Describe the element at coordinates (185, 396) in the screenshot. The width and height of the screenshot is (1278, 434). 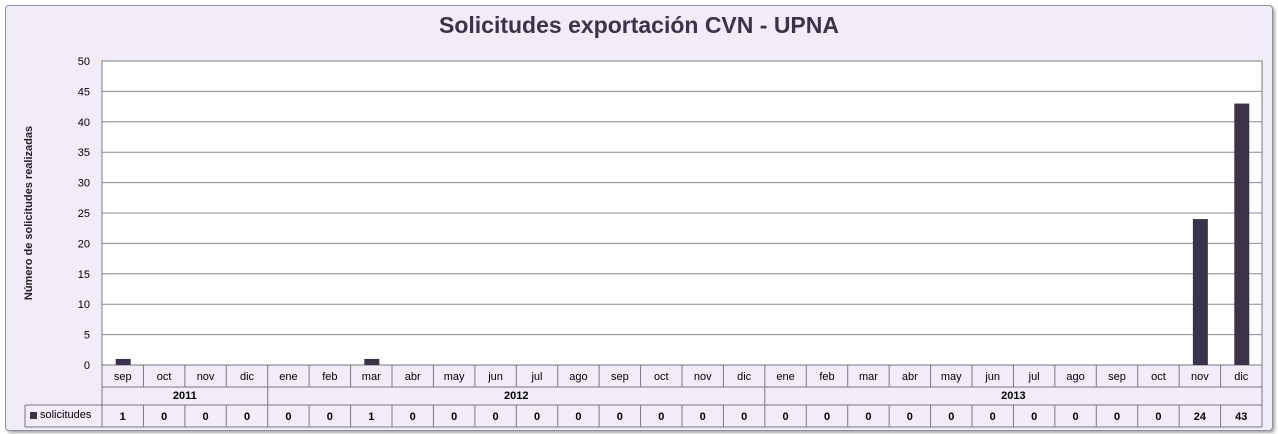
I see `year-label: 2011` at that location.